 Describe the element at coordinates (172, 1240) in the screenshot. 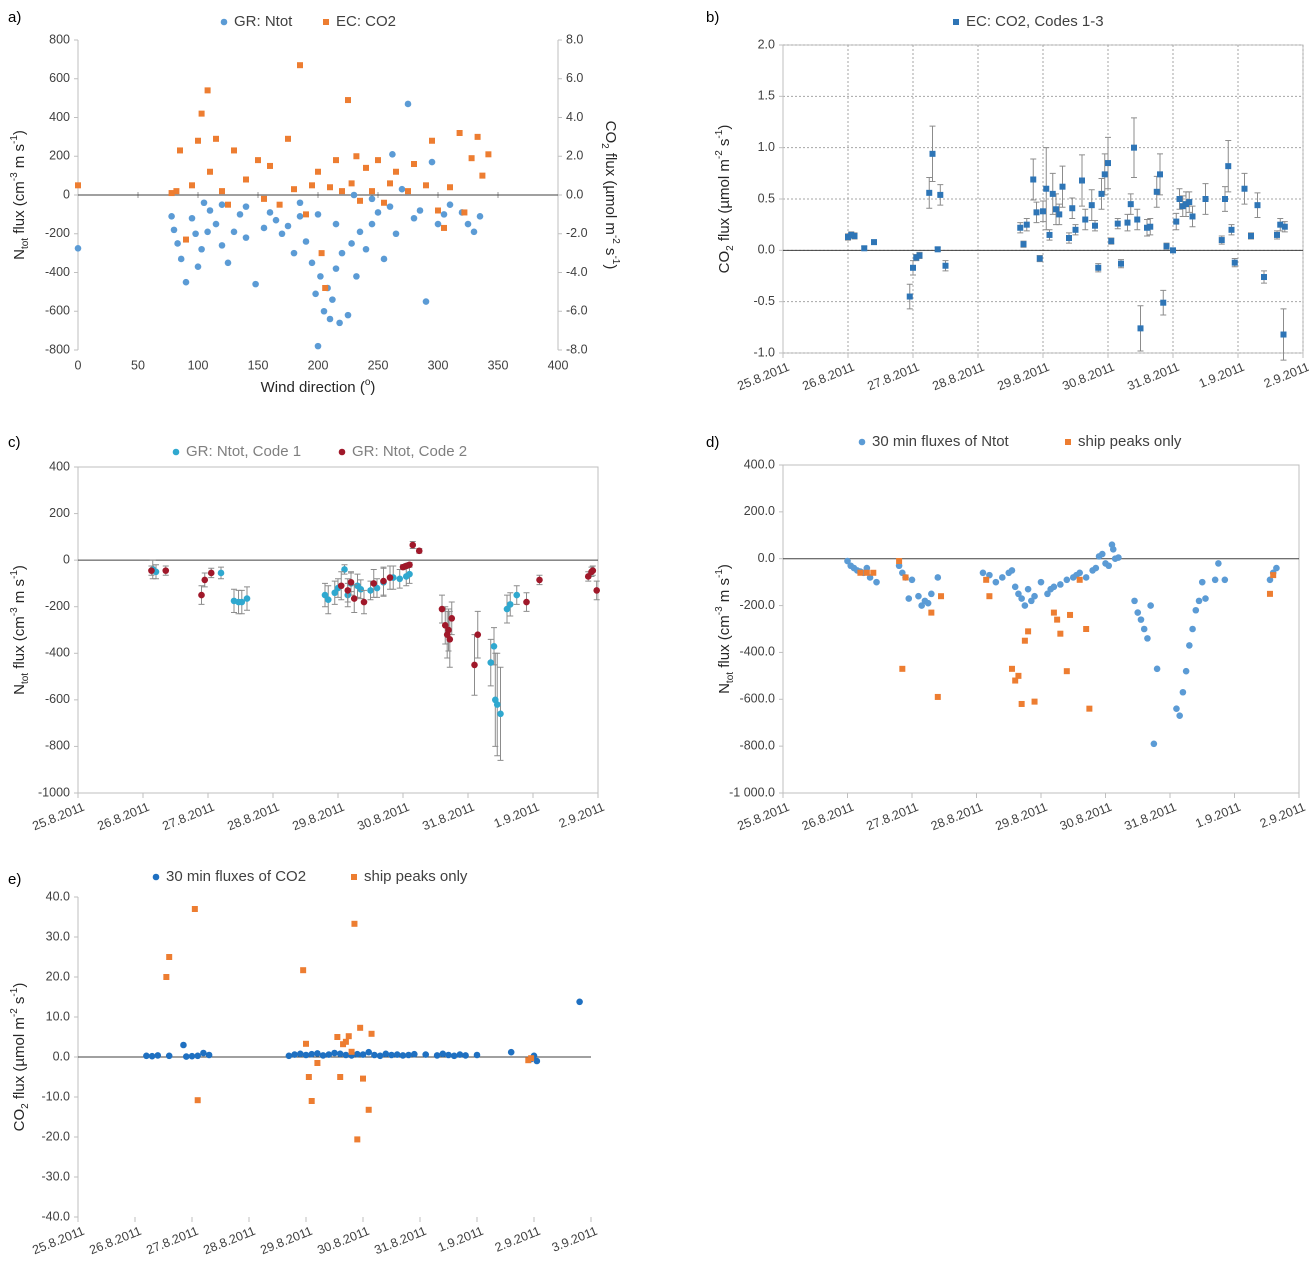

I see `x-tick-label: 27.8.2011` at that location.